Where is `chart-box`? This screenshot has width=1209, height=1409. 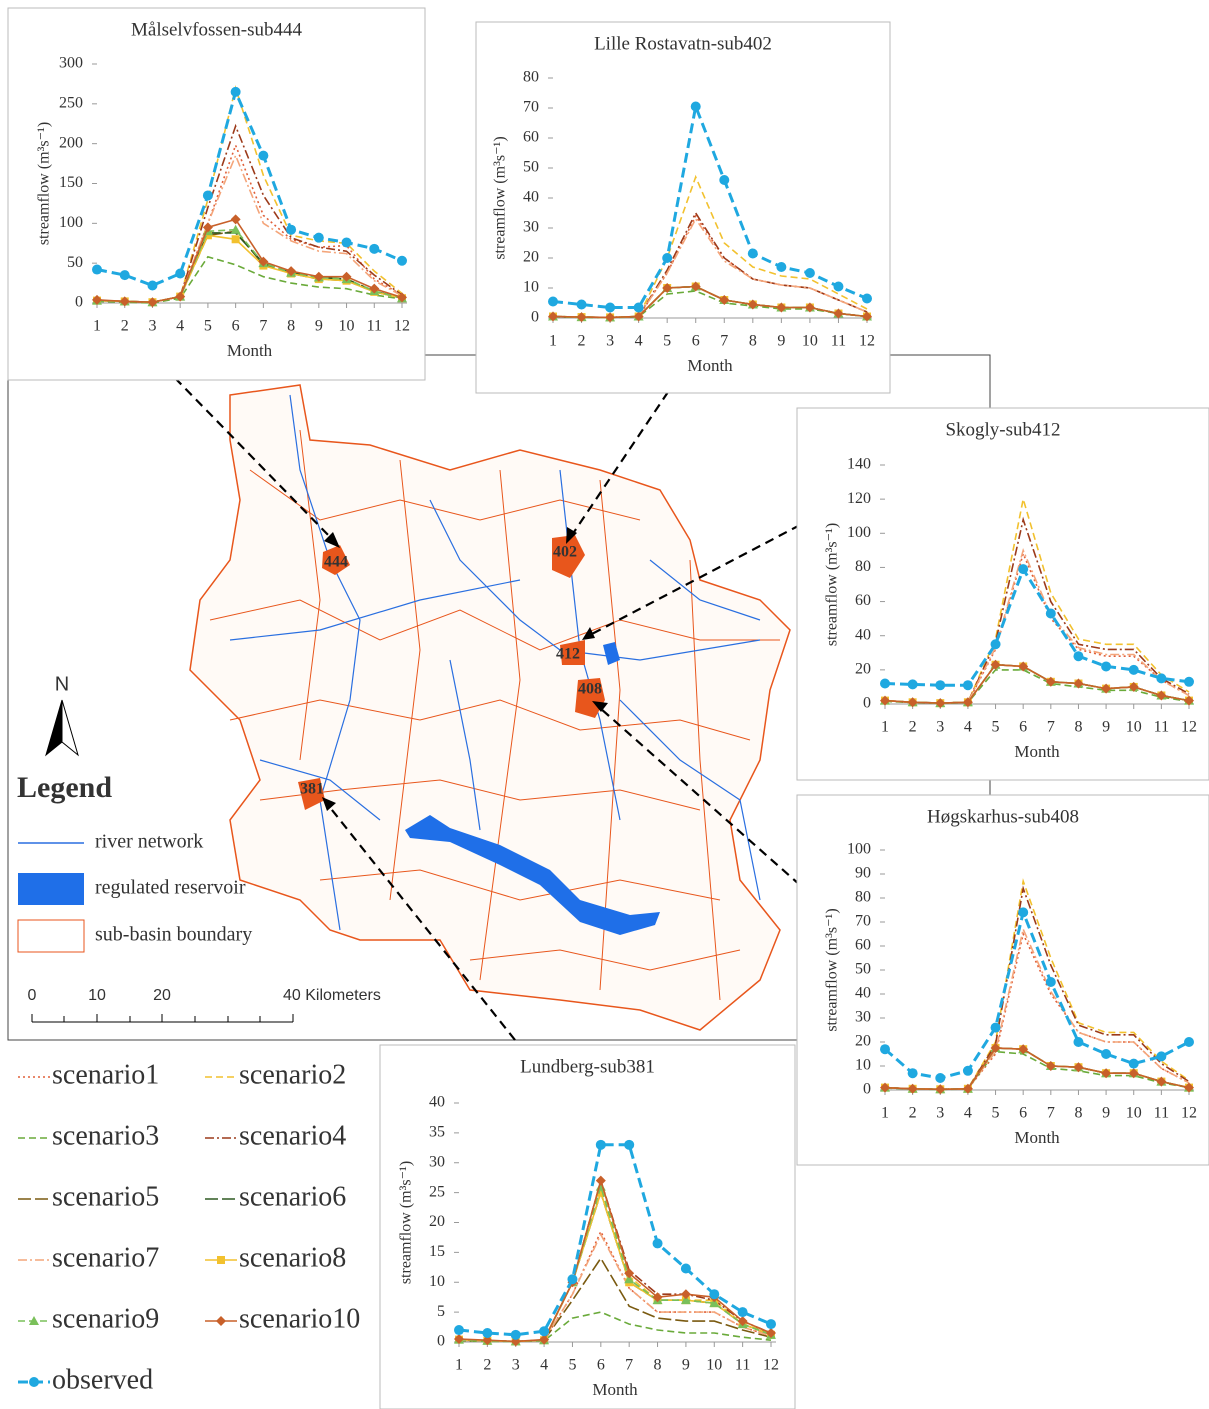 chart-box is located at coordinates (1002, 594).